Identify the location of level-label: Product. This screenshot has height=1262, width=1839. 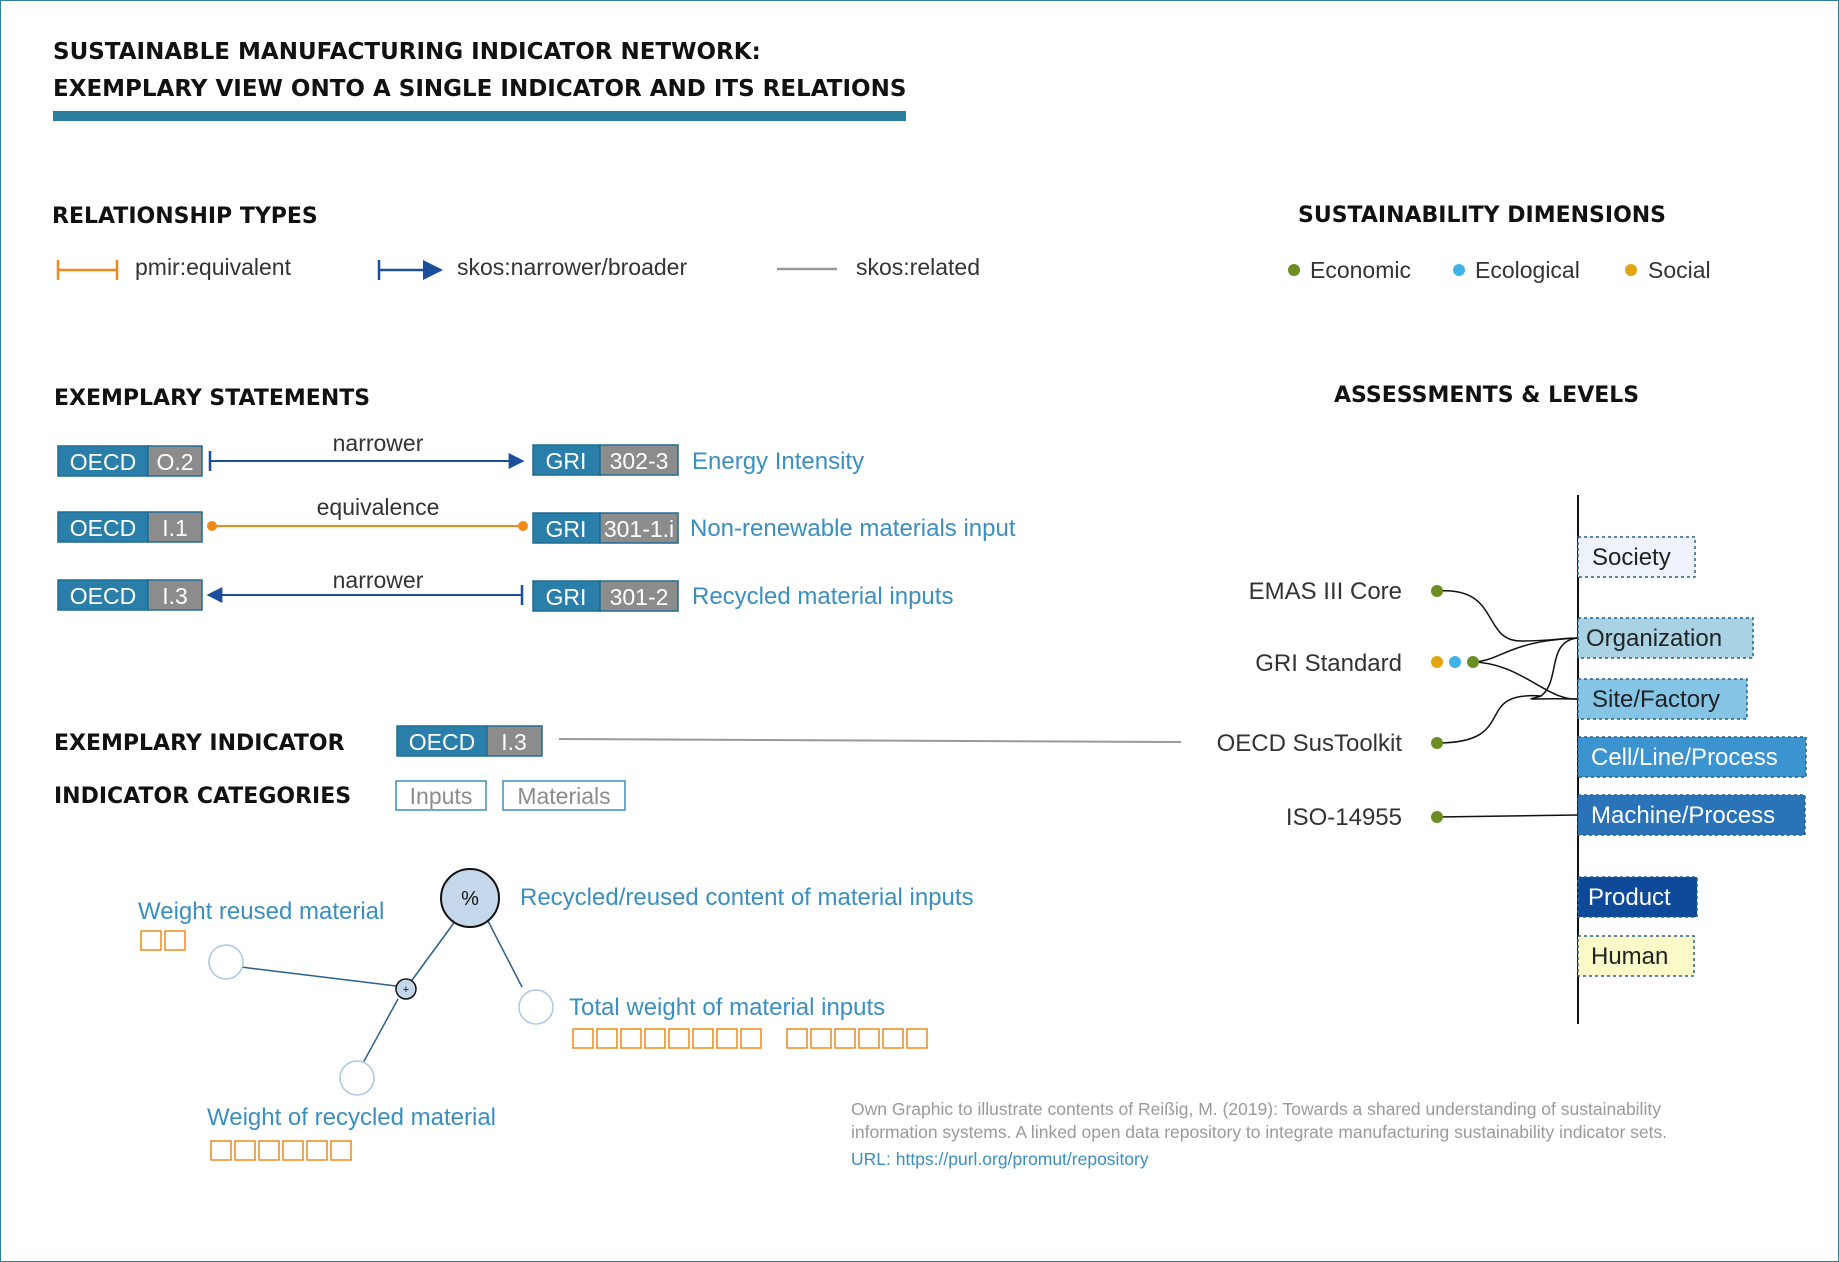
(1629, 897).